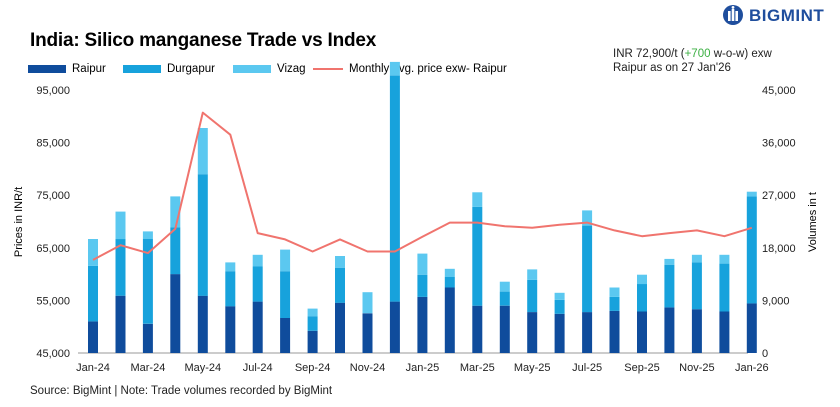 This screenshot has width=840, height=407. I want to click on x-tick-label: Jan-25, so click(423, 368).